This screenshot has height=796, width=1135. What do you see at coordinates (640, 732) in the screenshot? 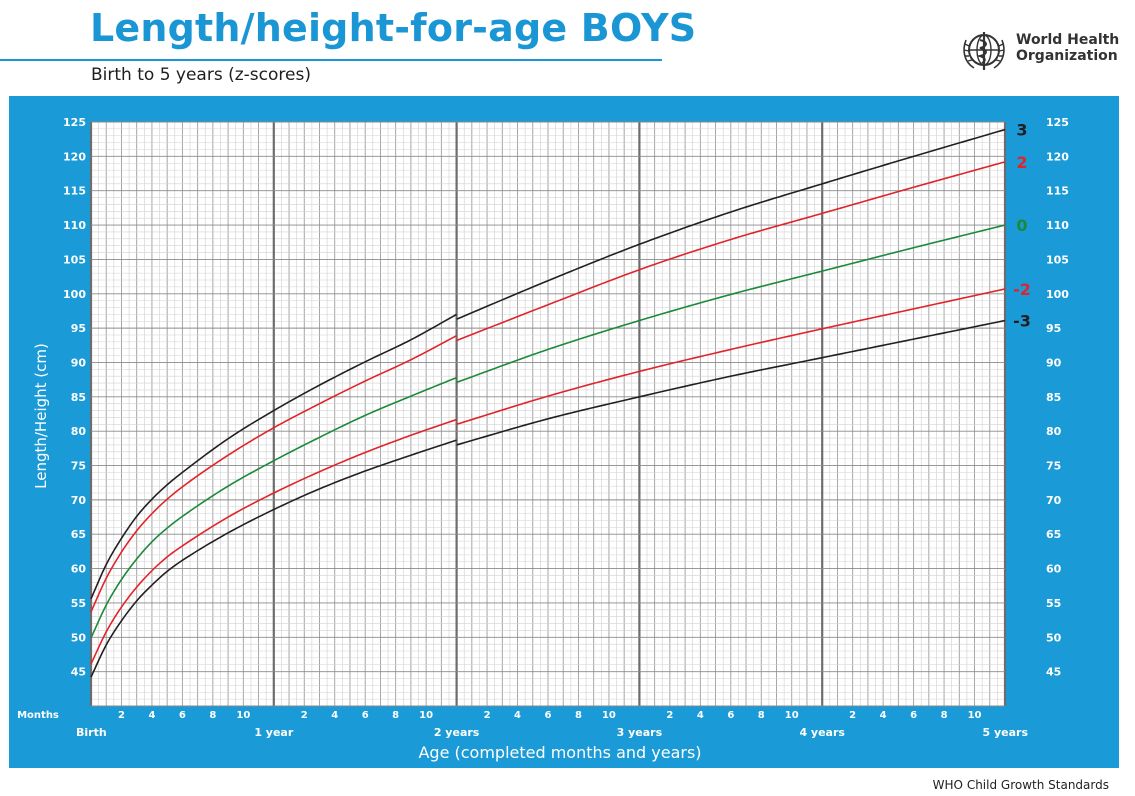
I see `year-tick-label: 3 years` at bounding box center [640, 732].